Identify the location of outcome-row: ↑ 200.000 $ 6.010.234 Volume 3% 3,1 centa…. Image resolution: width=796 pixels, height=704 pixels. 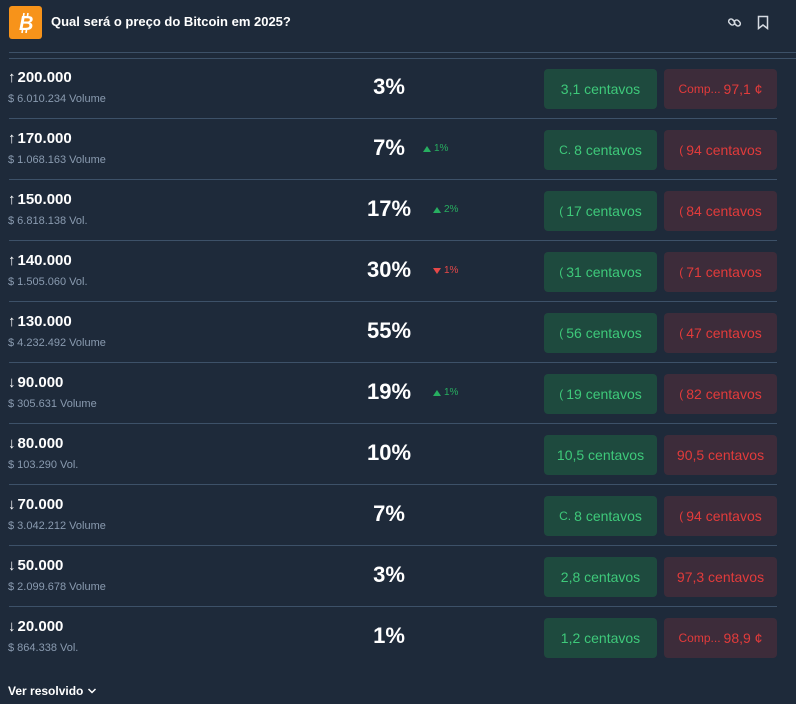
(392, 88).